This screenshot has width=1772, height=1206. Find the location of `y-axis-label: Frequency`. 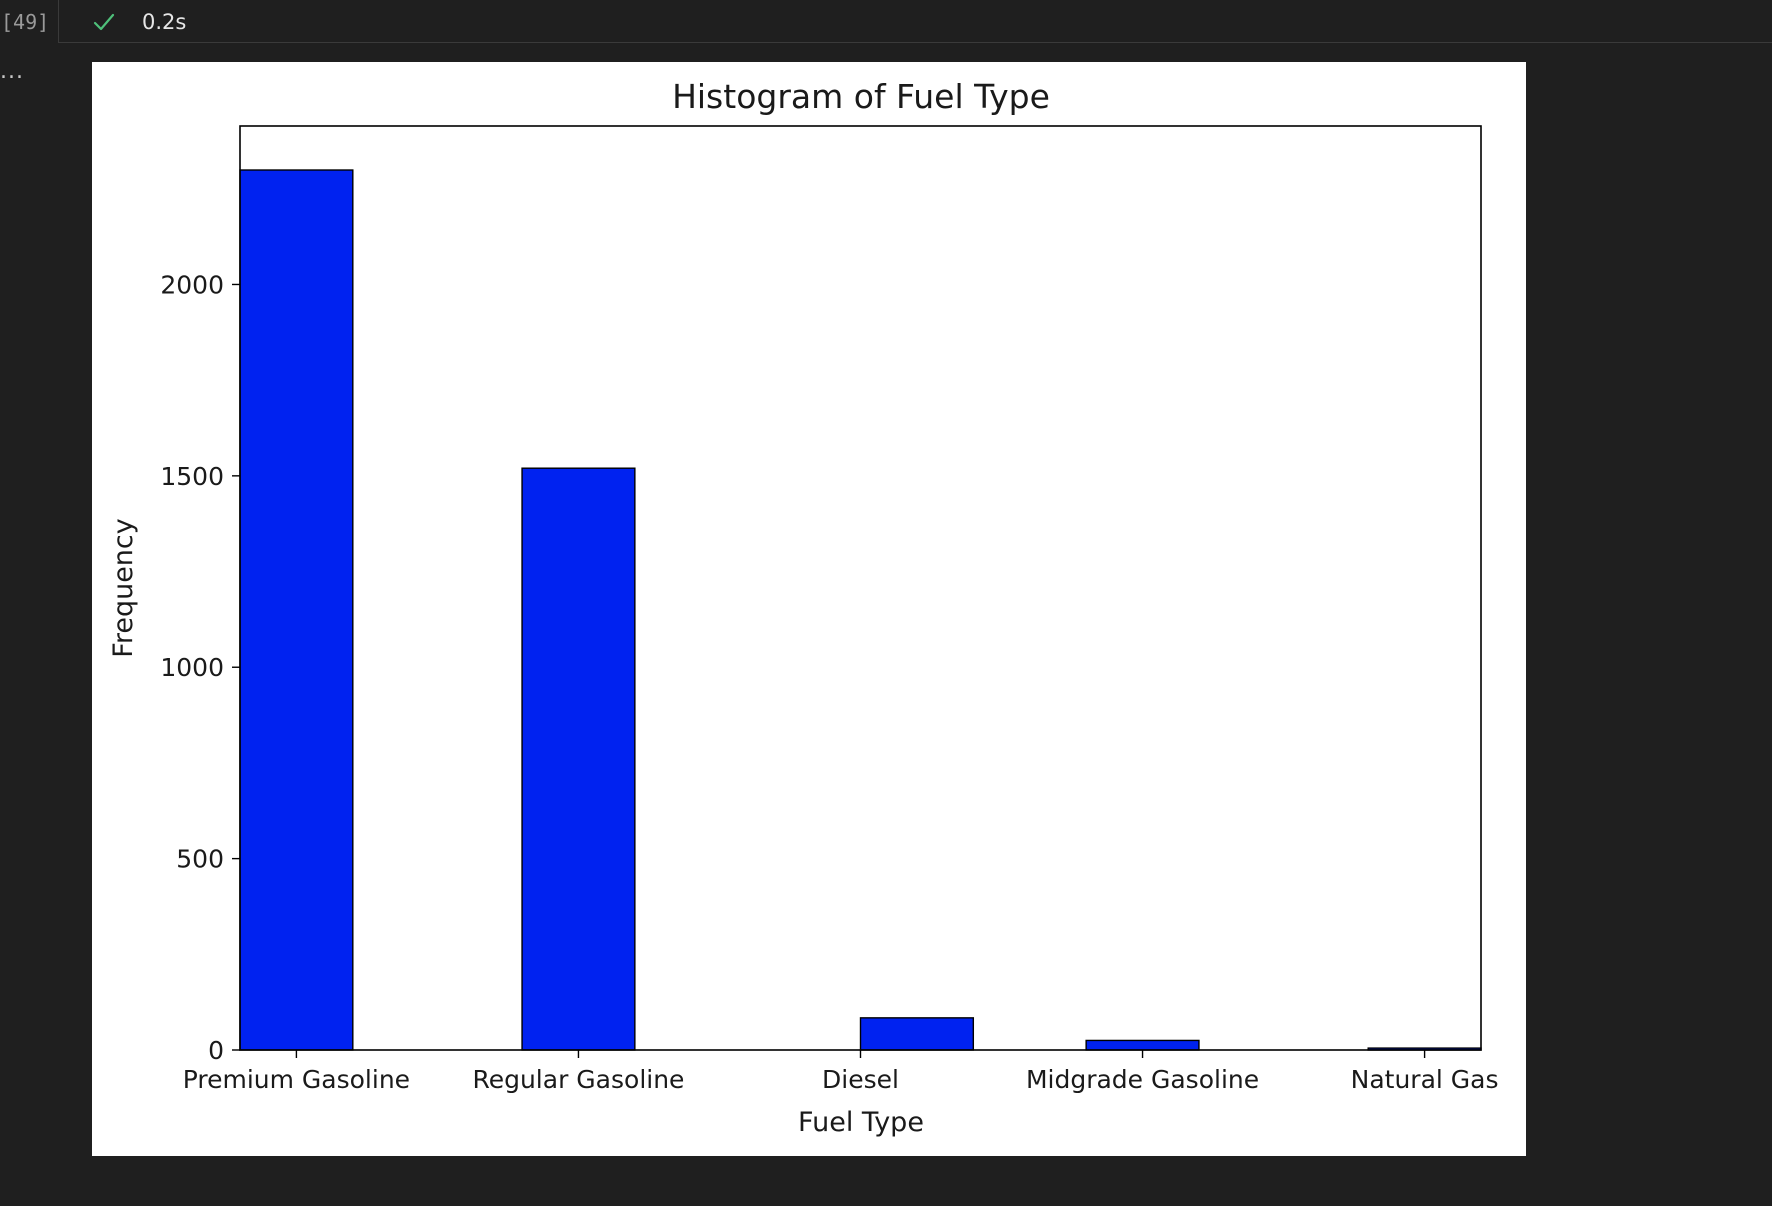

y-axis-label: Frequency is located at coordinates (123, 588).